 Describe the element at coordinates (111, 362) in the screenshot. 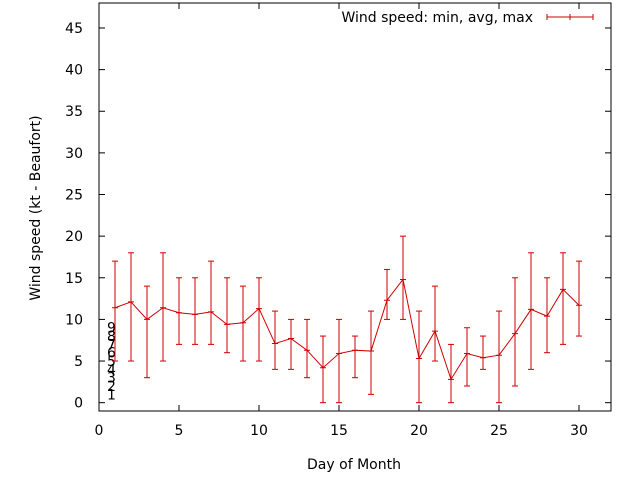

I see `beaufort-label: 5` at that location.